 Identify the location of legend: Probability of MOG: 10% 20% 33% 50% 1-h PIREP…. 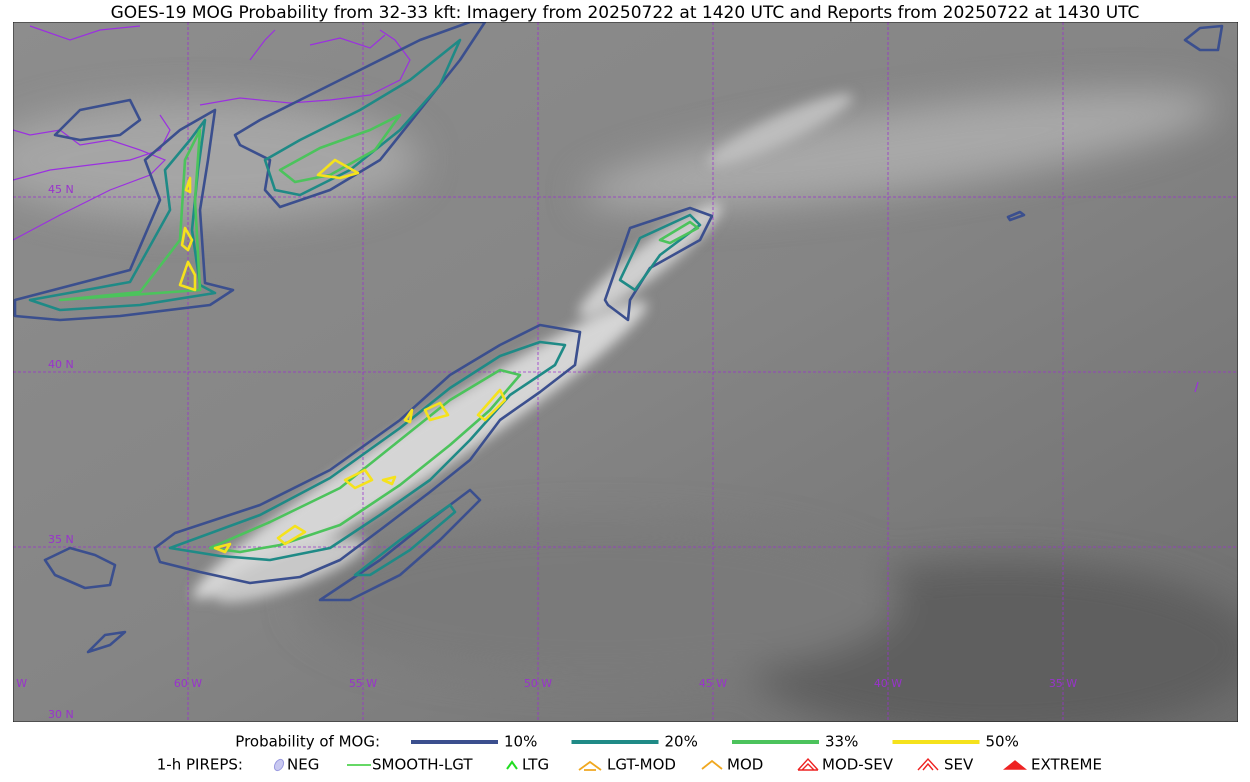
(629, 753).